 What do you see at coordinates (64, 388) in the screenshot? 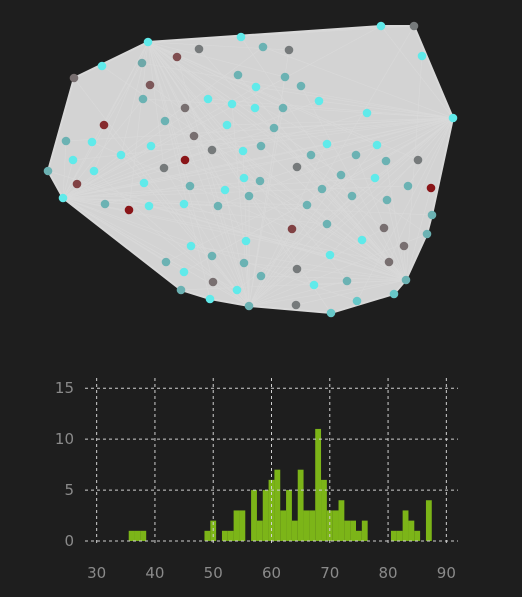
I see `y-tick-label: 15` at bounding box center [64, 388].